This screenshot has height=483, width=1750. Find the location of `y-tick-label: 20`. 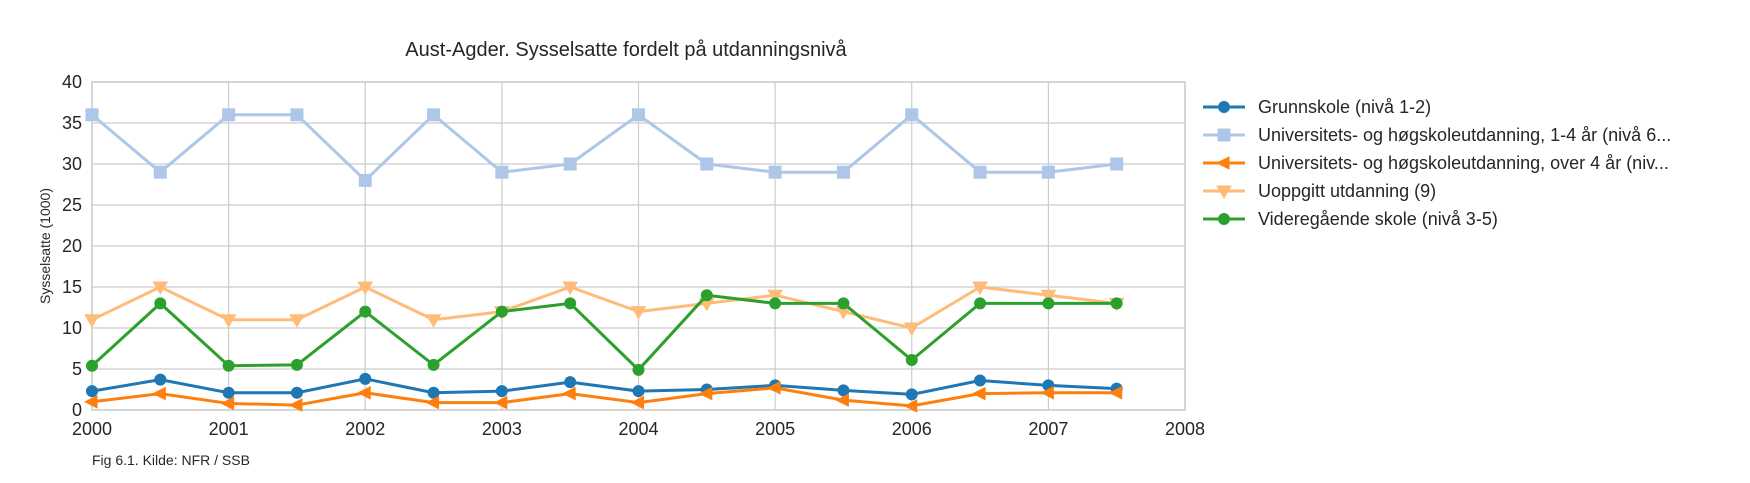

y-tick-label: 20 is located at coordinates (72, 246).